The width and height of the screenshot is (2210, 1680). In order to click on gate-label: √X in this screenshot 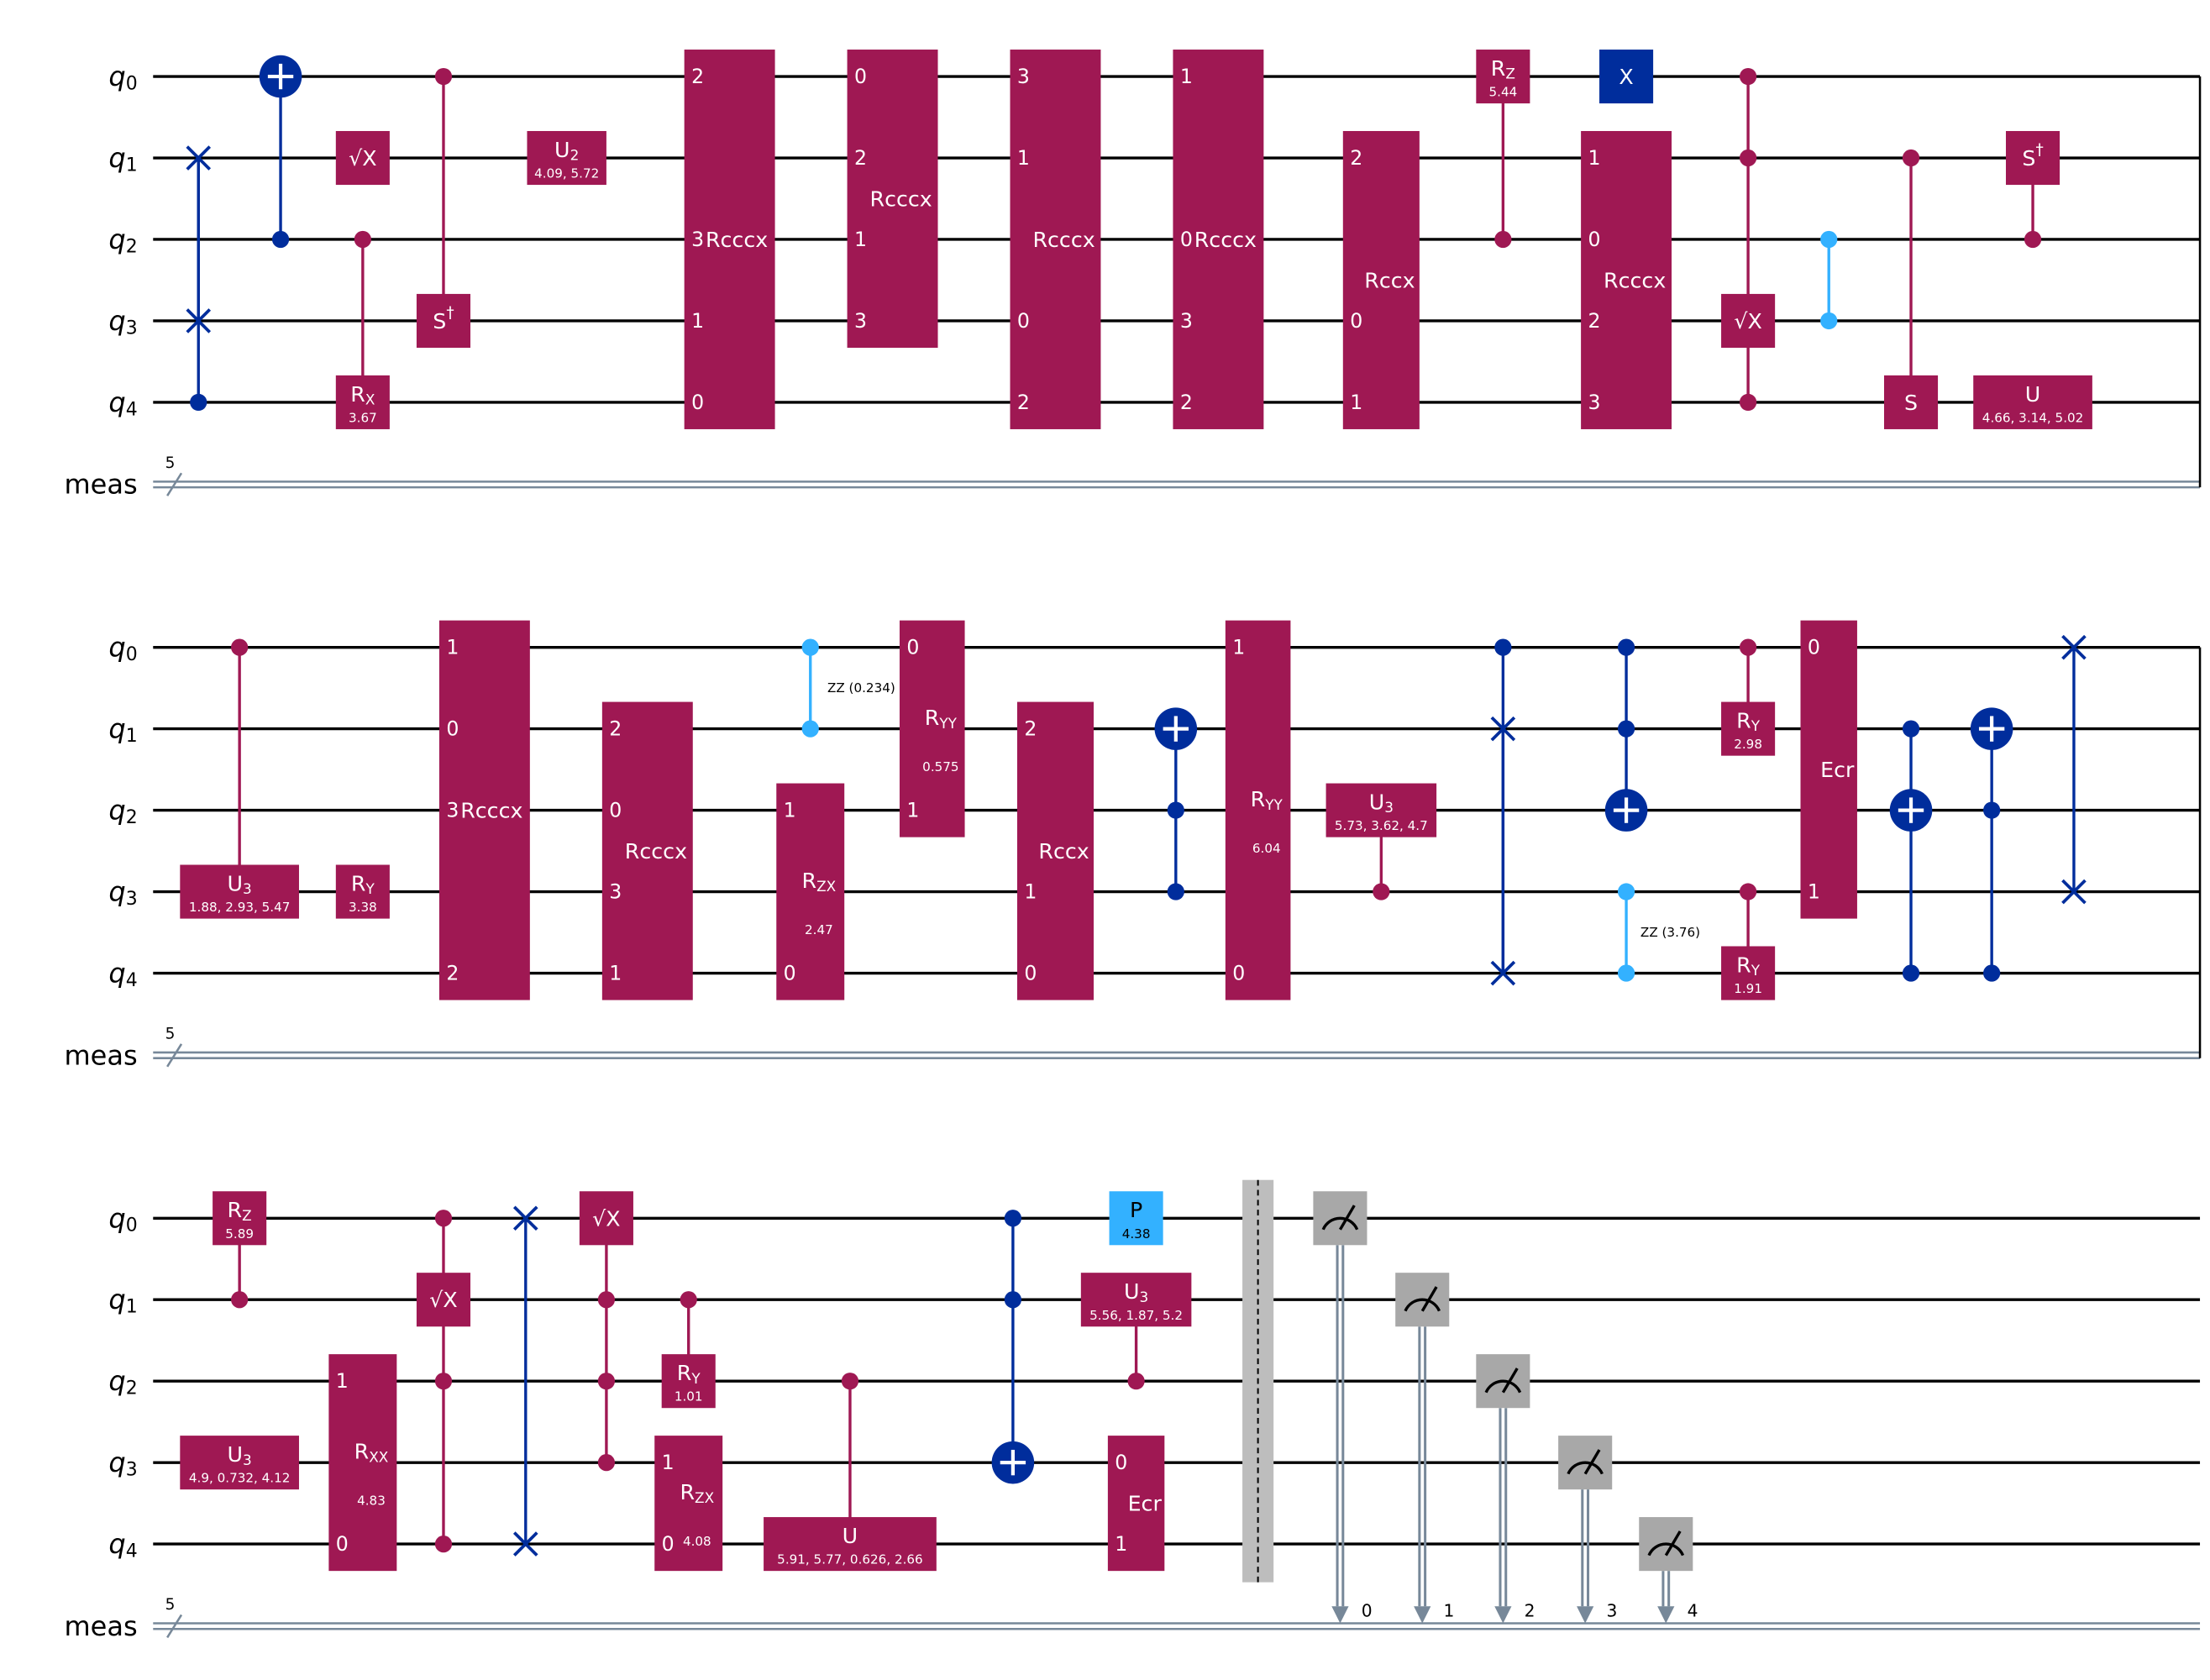, I will do `click(362, 158)`.